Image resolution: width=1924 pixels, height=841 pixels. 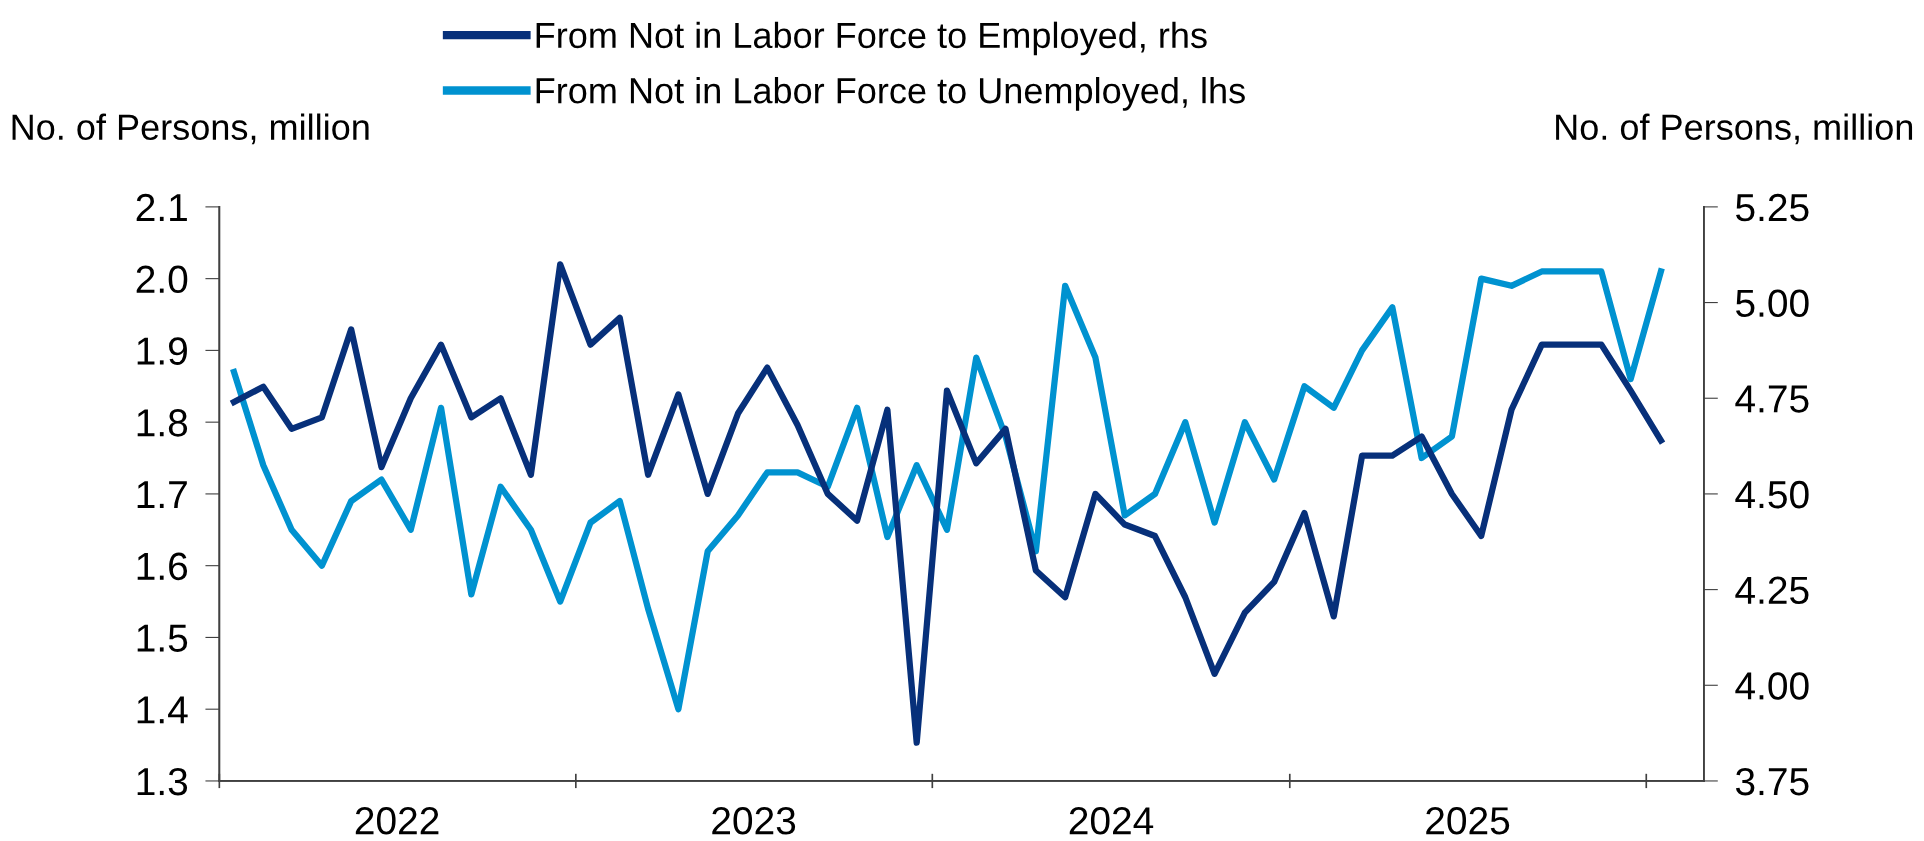 What do you see at coordinates (1734, 129) in the screenshot?
I see `y2-axis-title: No. of Persons, million` at bounding box center [1734, 129].